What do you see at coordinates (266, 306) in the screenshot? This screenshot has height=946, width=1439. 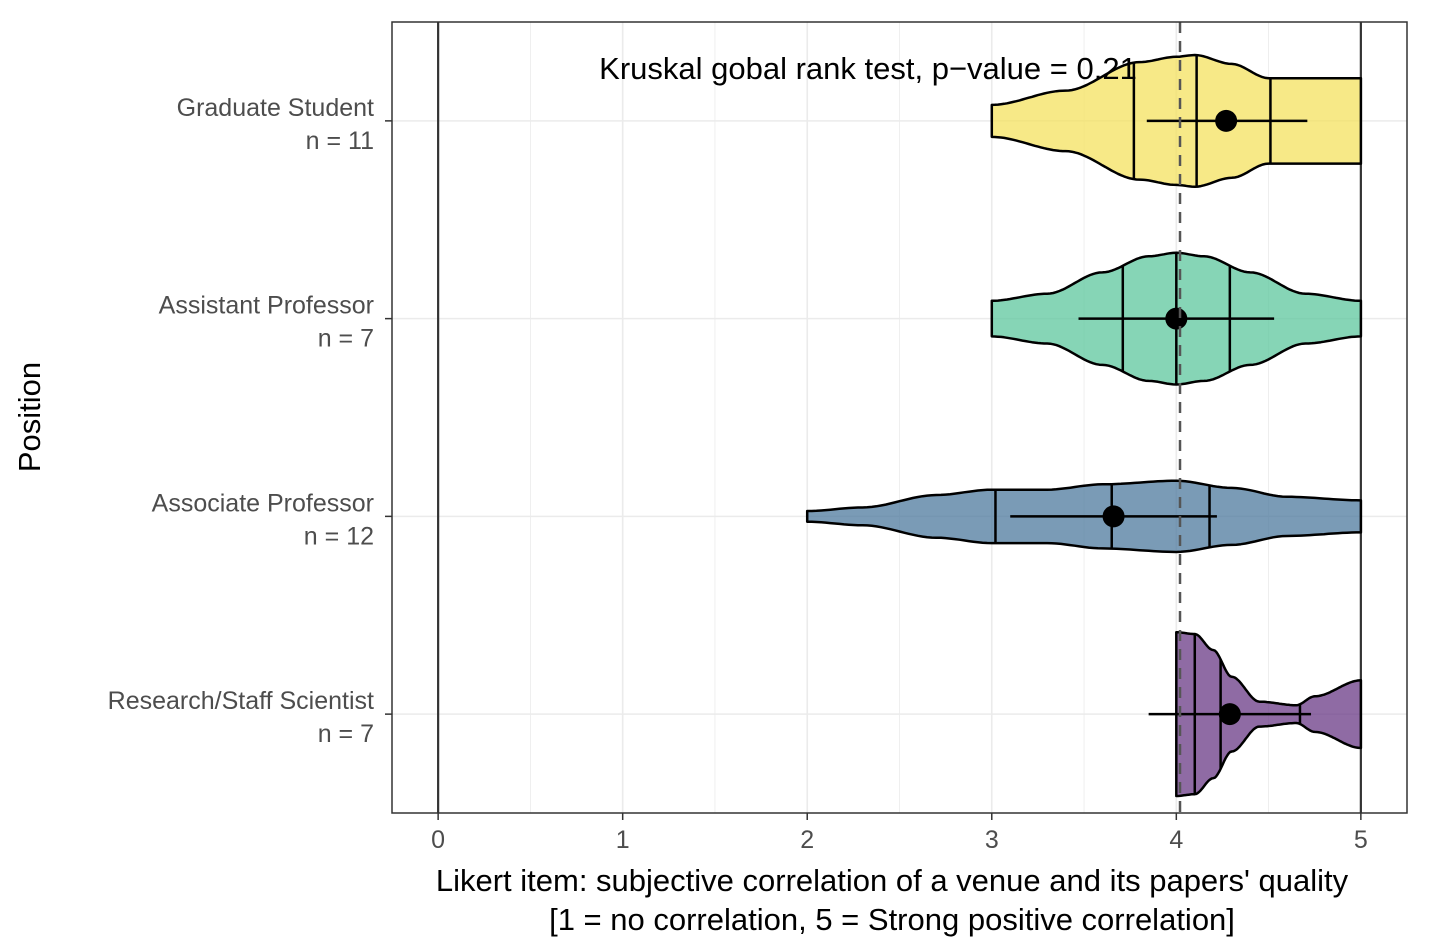 I see `y-tick-label: Assistant Professor` at bounding box center [266, 306].